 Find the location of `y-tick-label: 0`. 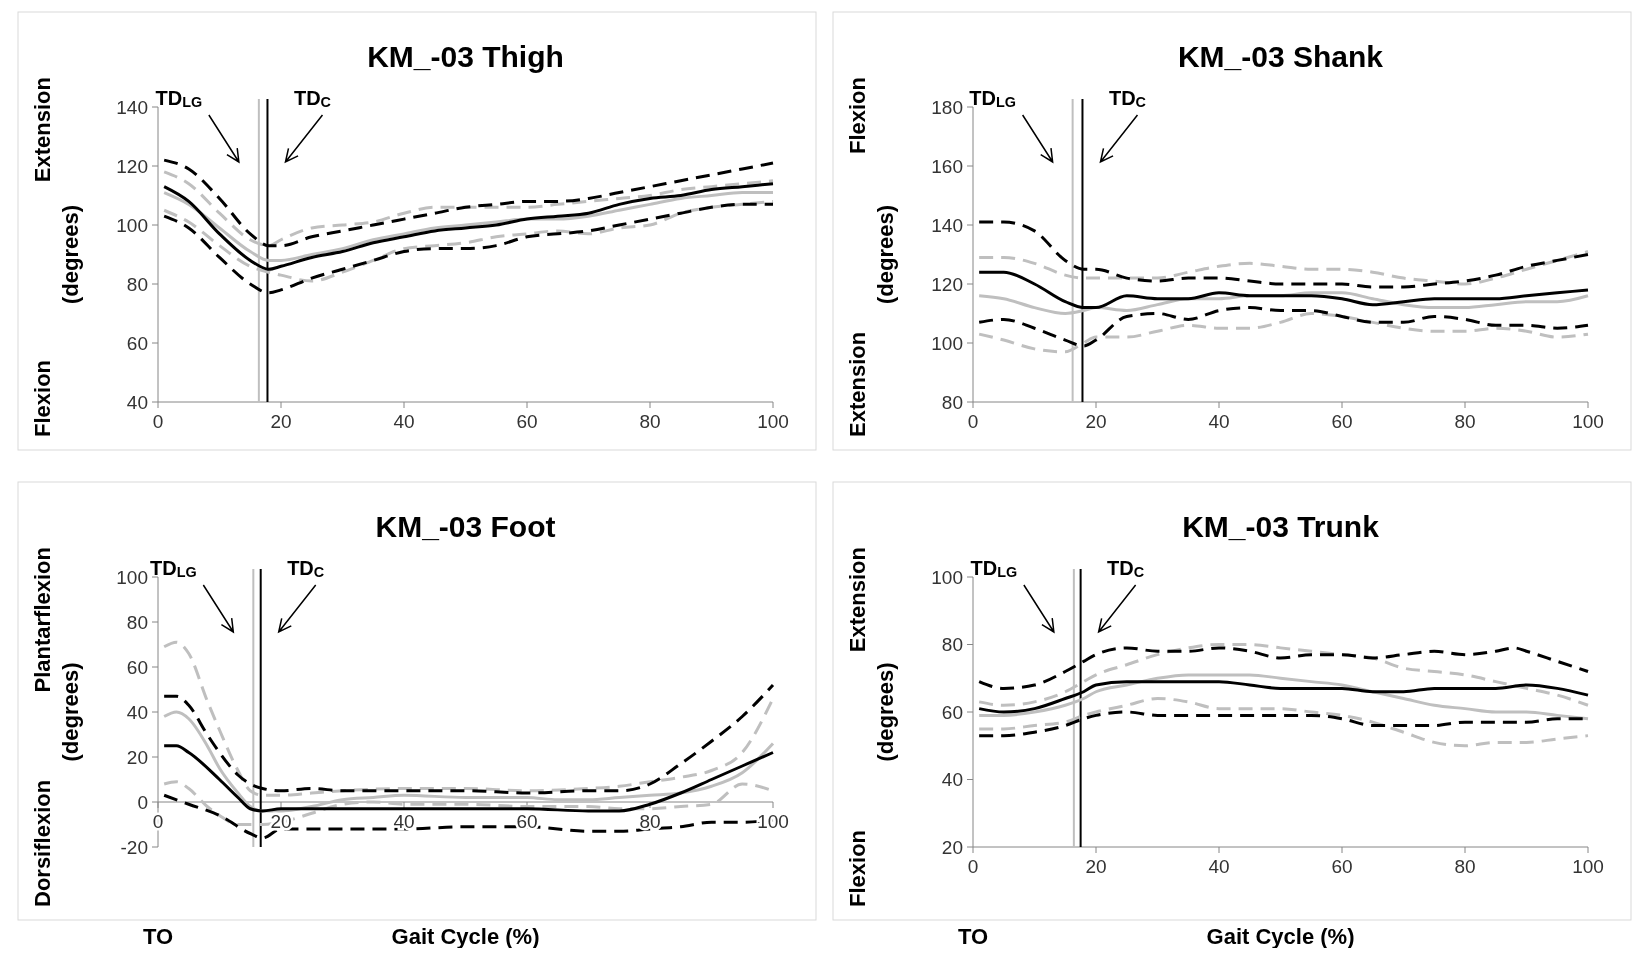

y-tick-label: 0 is located at coordinates (142, 802).